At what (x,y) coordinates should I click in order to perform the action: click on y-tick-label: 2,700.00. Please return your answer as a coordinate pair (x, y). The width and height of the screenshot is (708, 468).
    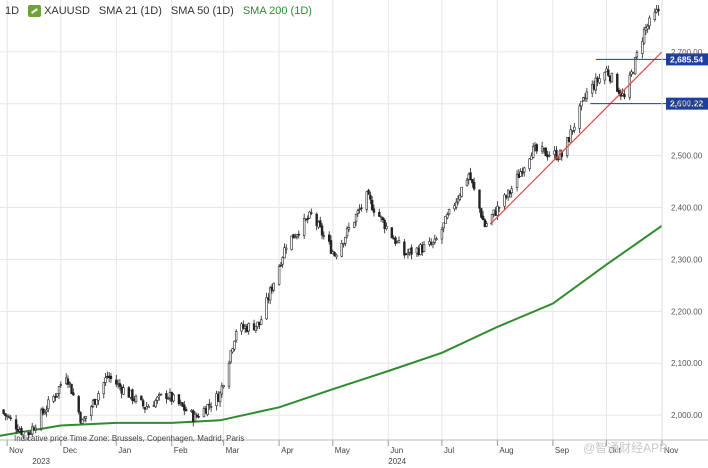
    Looking at the image, I should click on (687, 52).